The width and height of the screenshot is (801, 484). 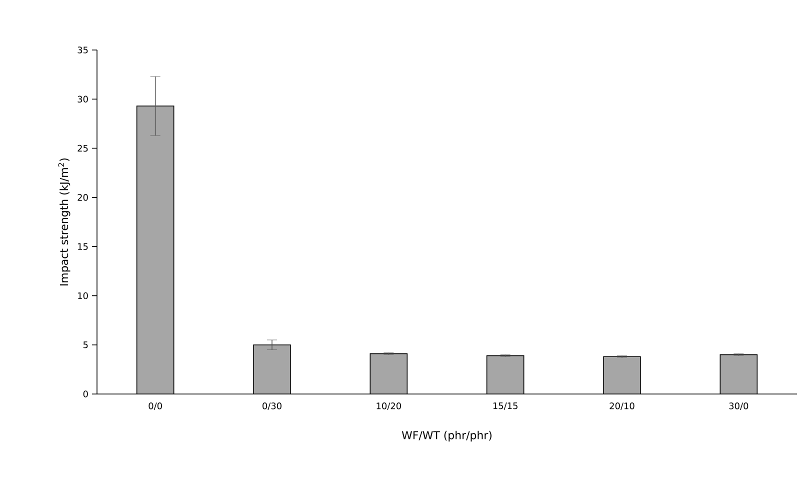 What do you see at coordinates (505, 406) in the screenshot?
I see `x-tick-label: 15/15` at bounding box center [505, 406].